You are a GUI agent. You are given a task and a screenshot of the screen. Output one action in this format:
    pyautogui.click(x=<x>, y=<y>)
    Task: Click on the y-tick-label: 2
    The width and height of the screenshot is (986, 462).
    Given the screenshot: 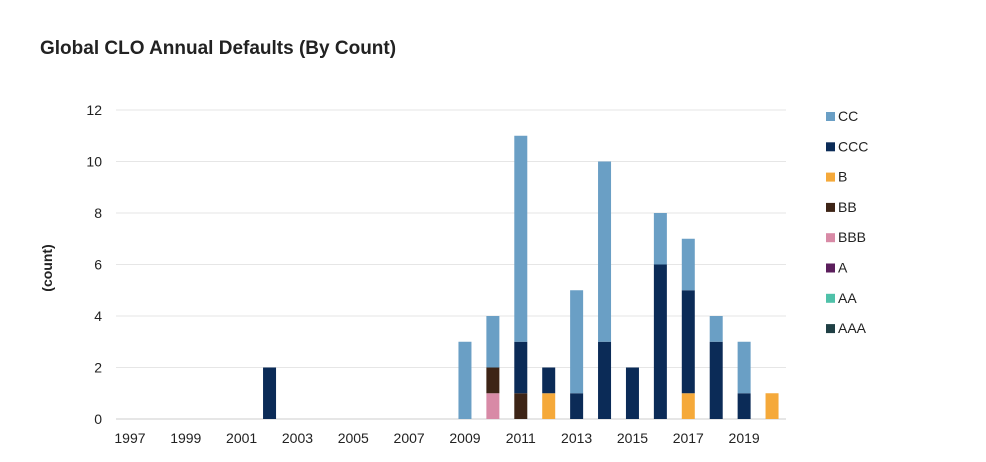 What is the action you would take?
    pyautogui.click(x=98, y=368)
    